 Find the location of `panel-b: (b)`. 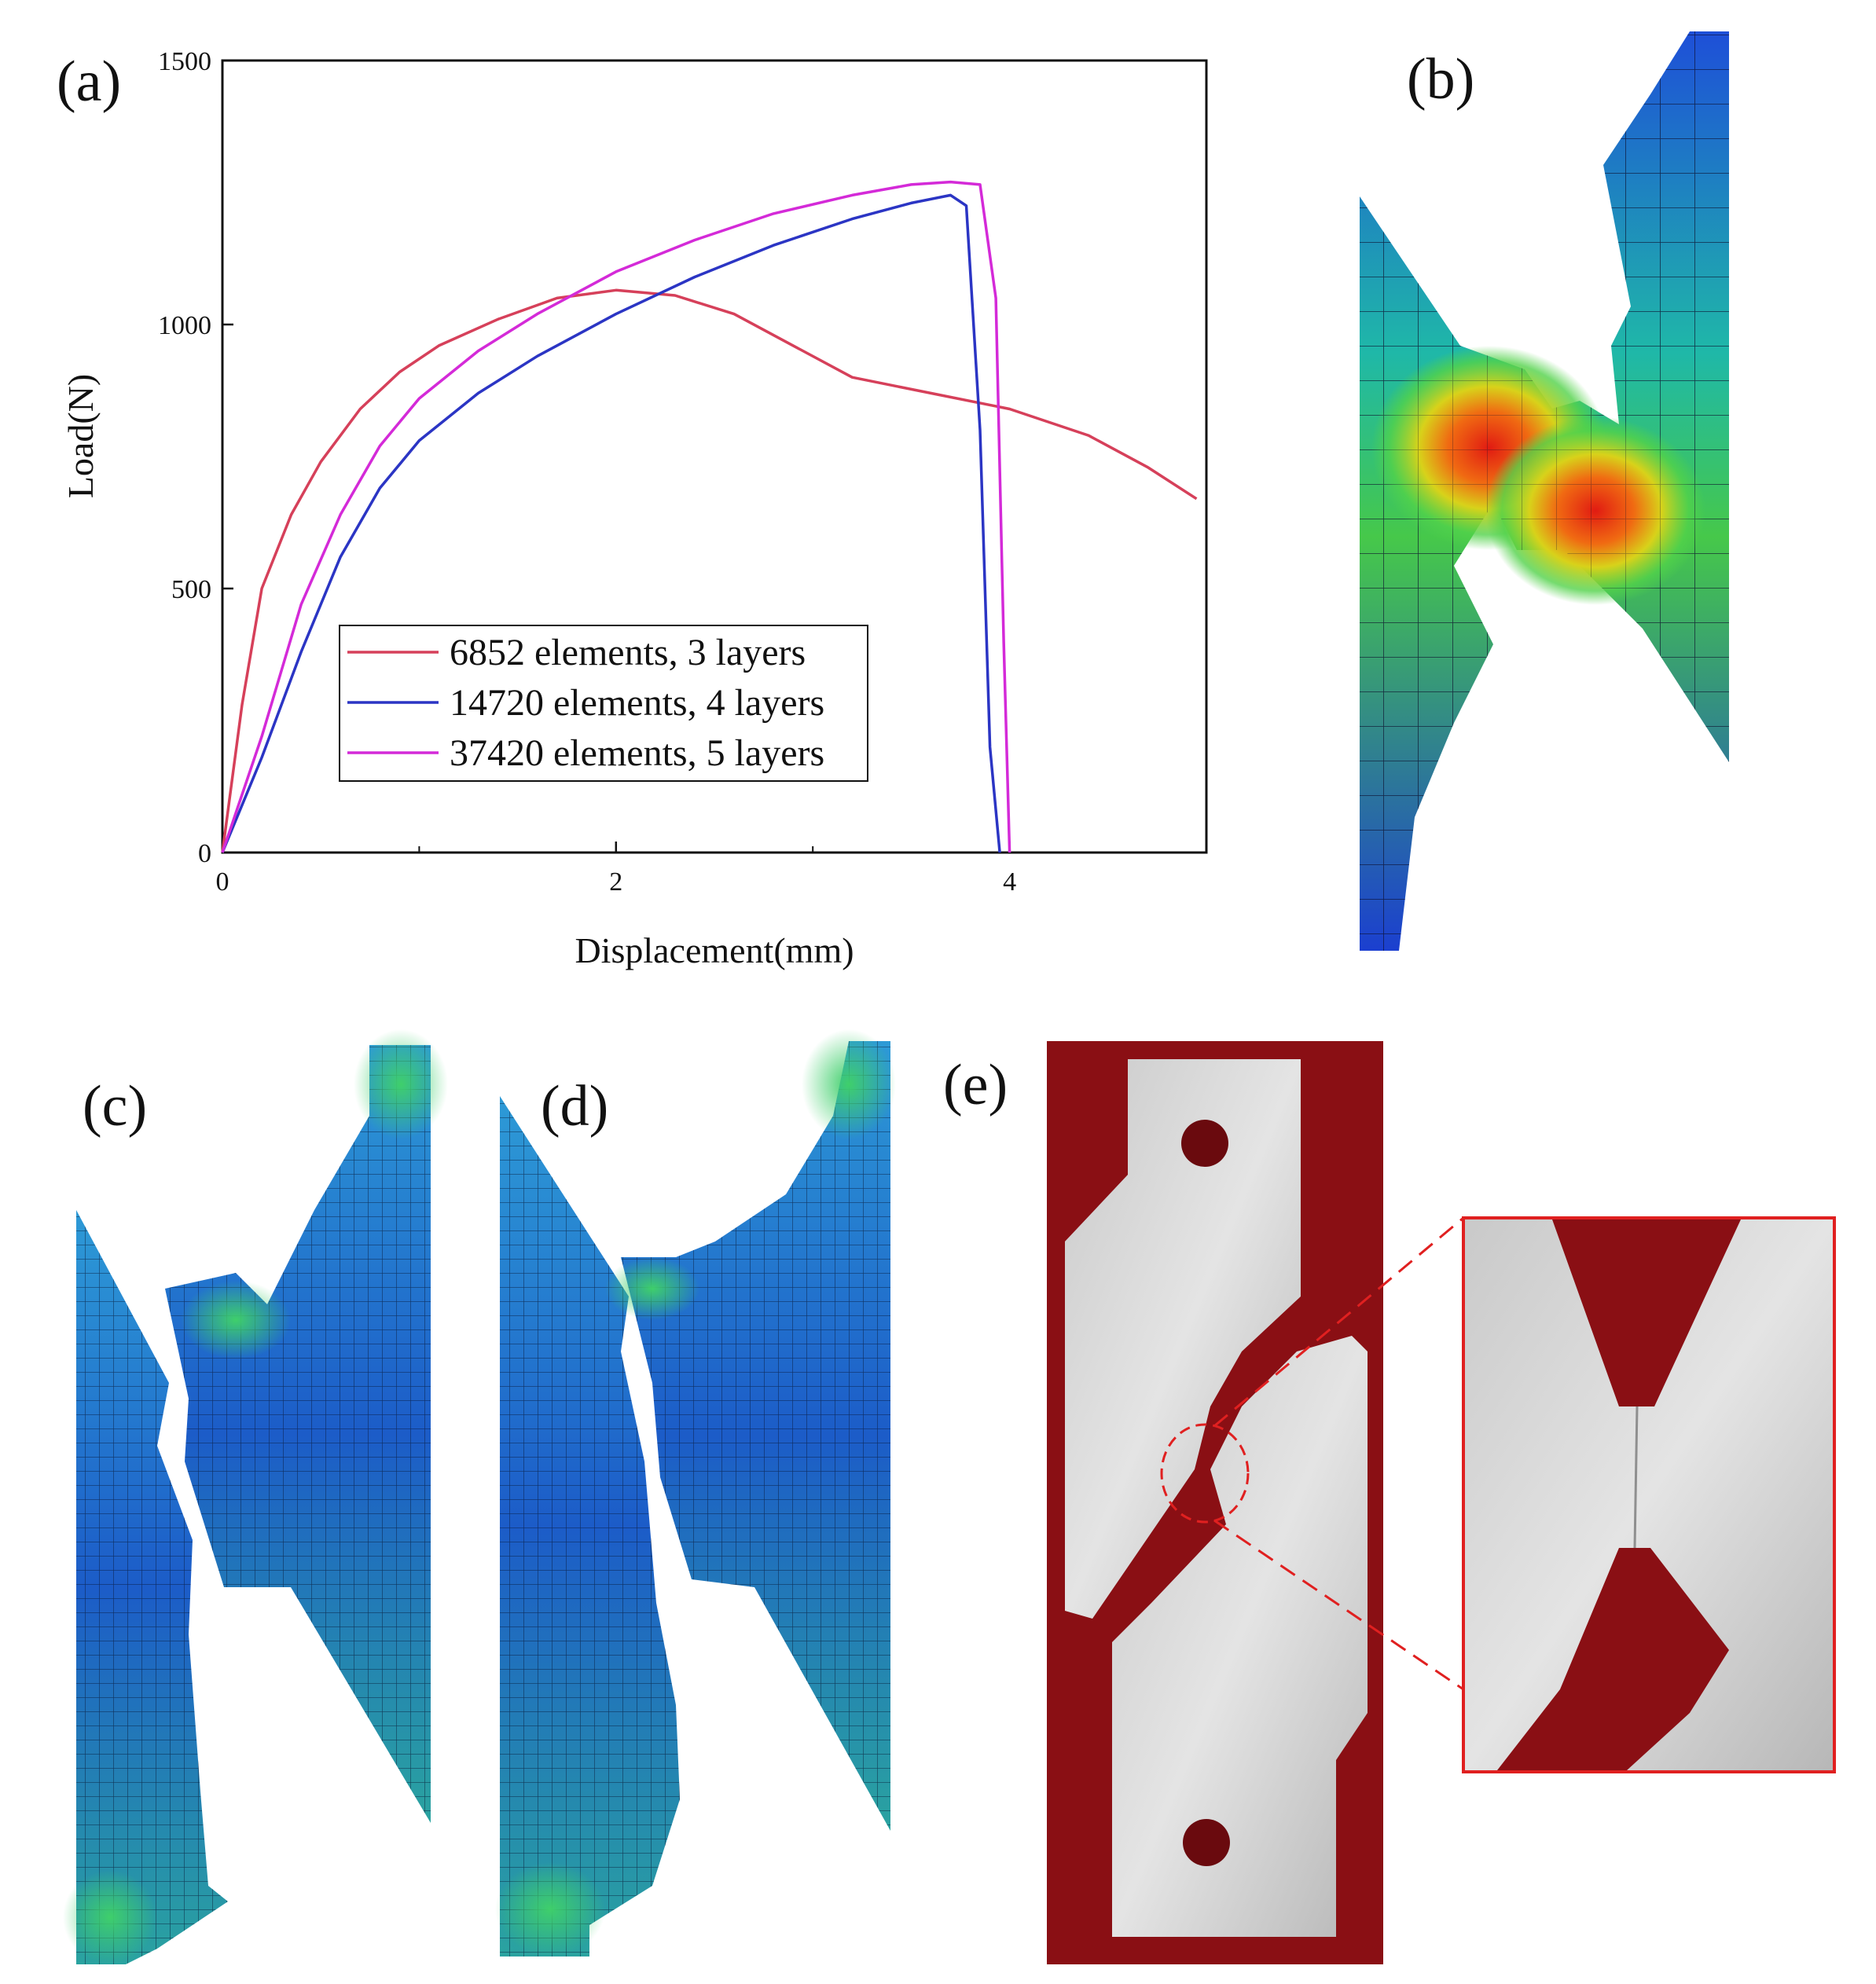

panel-b: (b) is located at coordinates (1544, 491).